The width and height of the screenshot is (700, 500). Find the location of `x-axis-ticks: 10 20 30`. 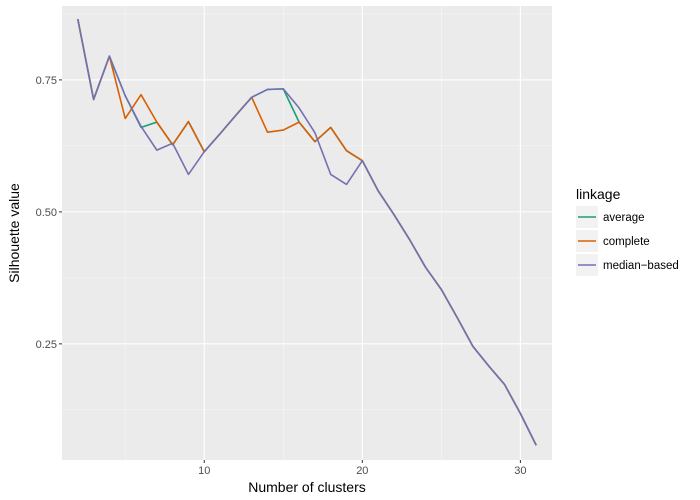

x-axis-ticks: 10 20 30 is located at coordinates (362, 468).